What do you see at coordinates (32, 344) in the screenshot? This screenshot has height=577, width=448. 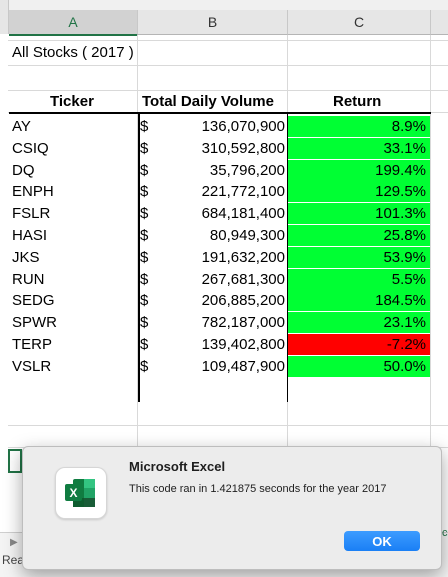 I see `ticker-cell: TERP` at bounding box center [32, 344].